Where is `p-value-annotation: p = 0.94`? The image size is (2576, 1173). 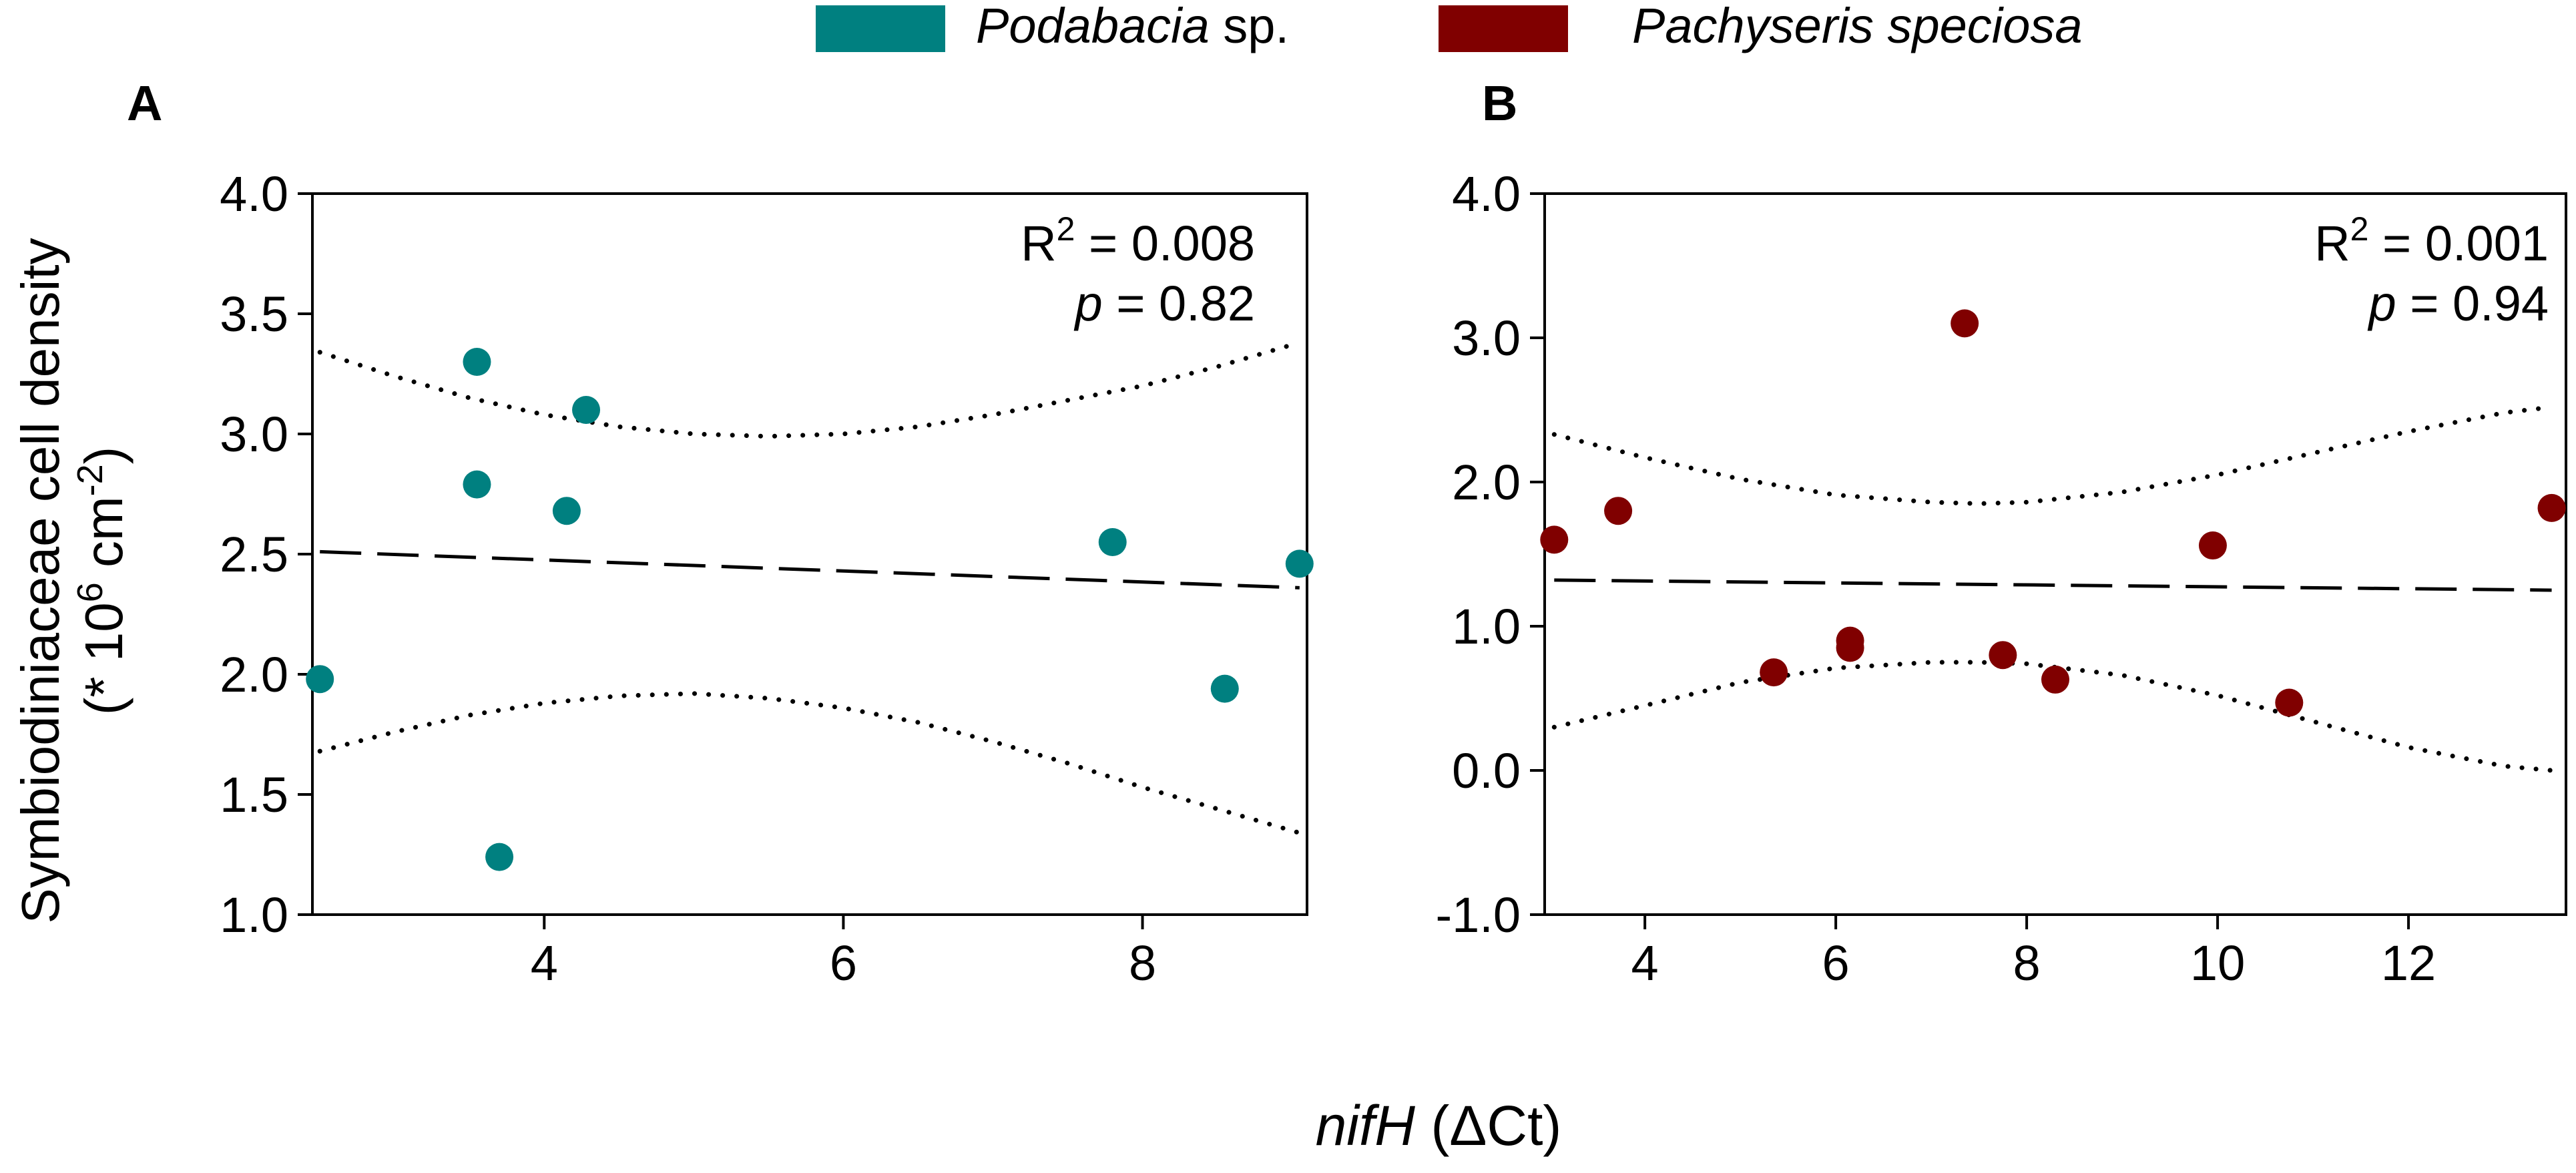
p-value-annotation: p = 0.94 is located at coordinates (2458, 303).